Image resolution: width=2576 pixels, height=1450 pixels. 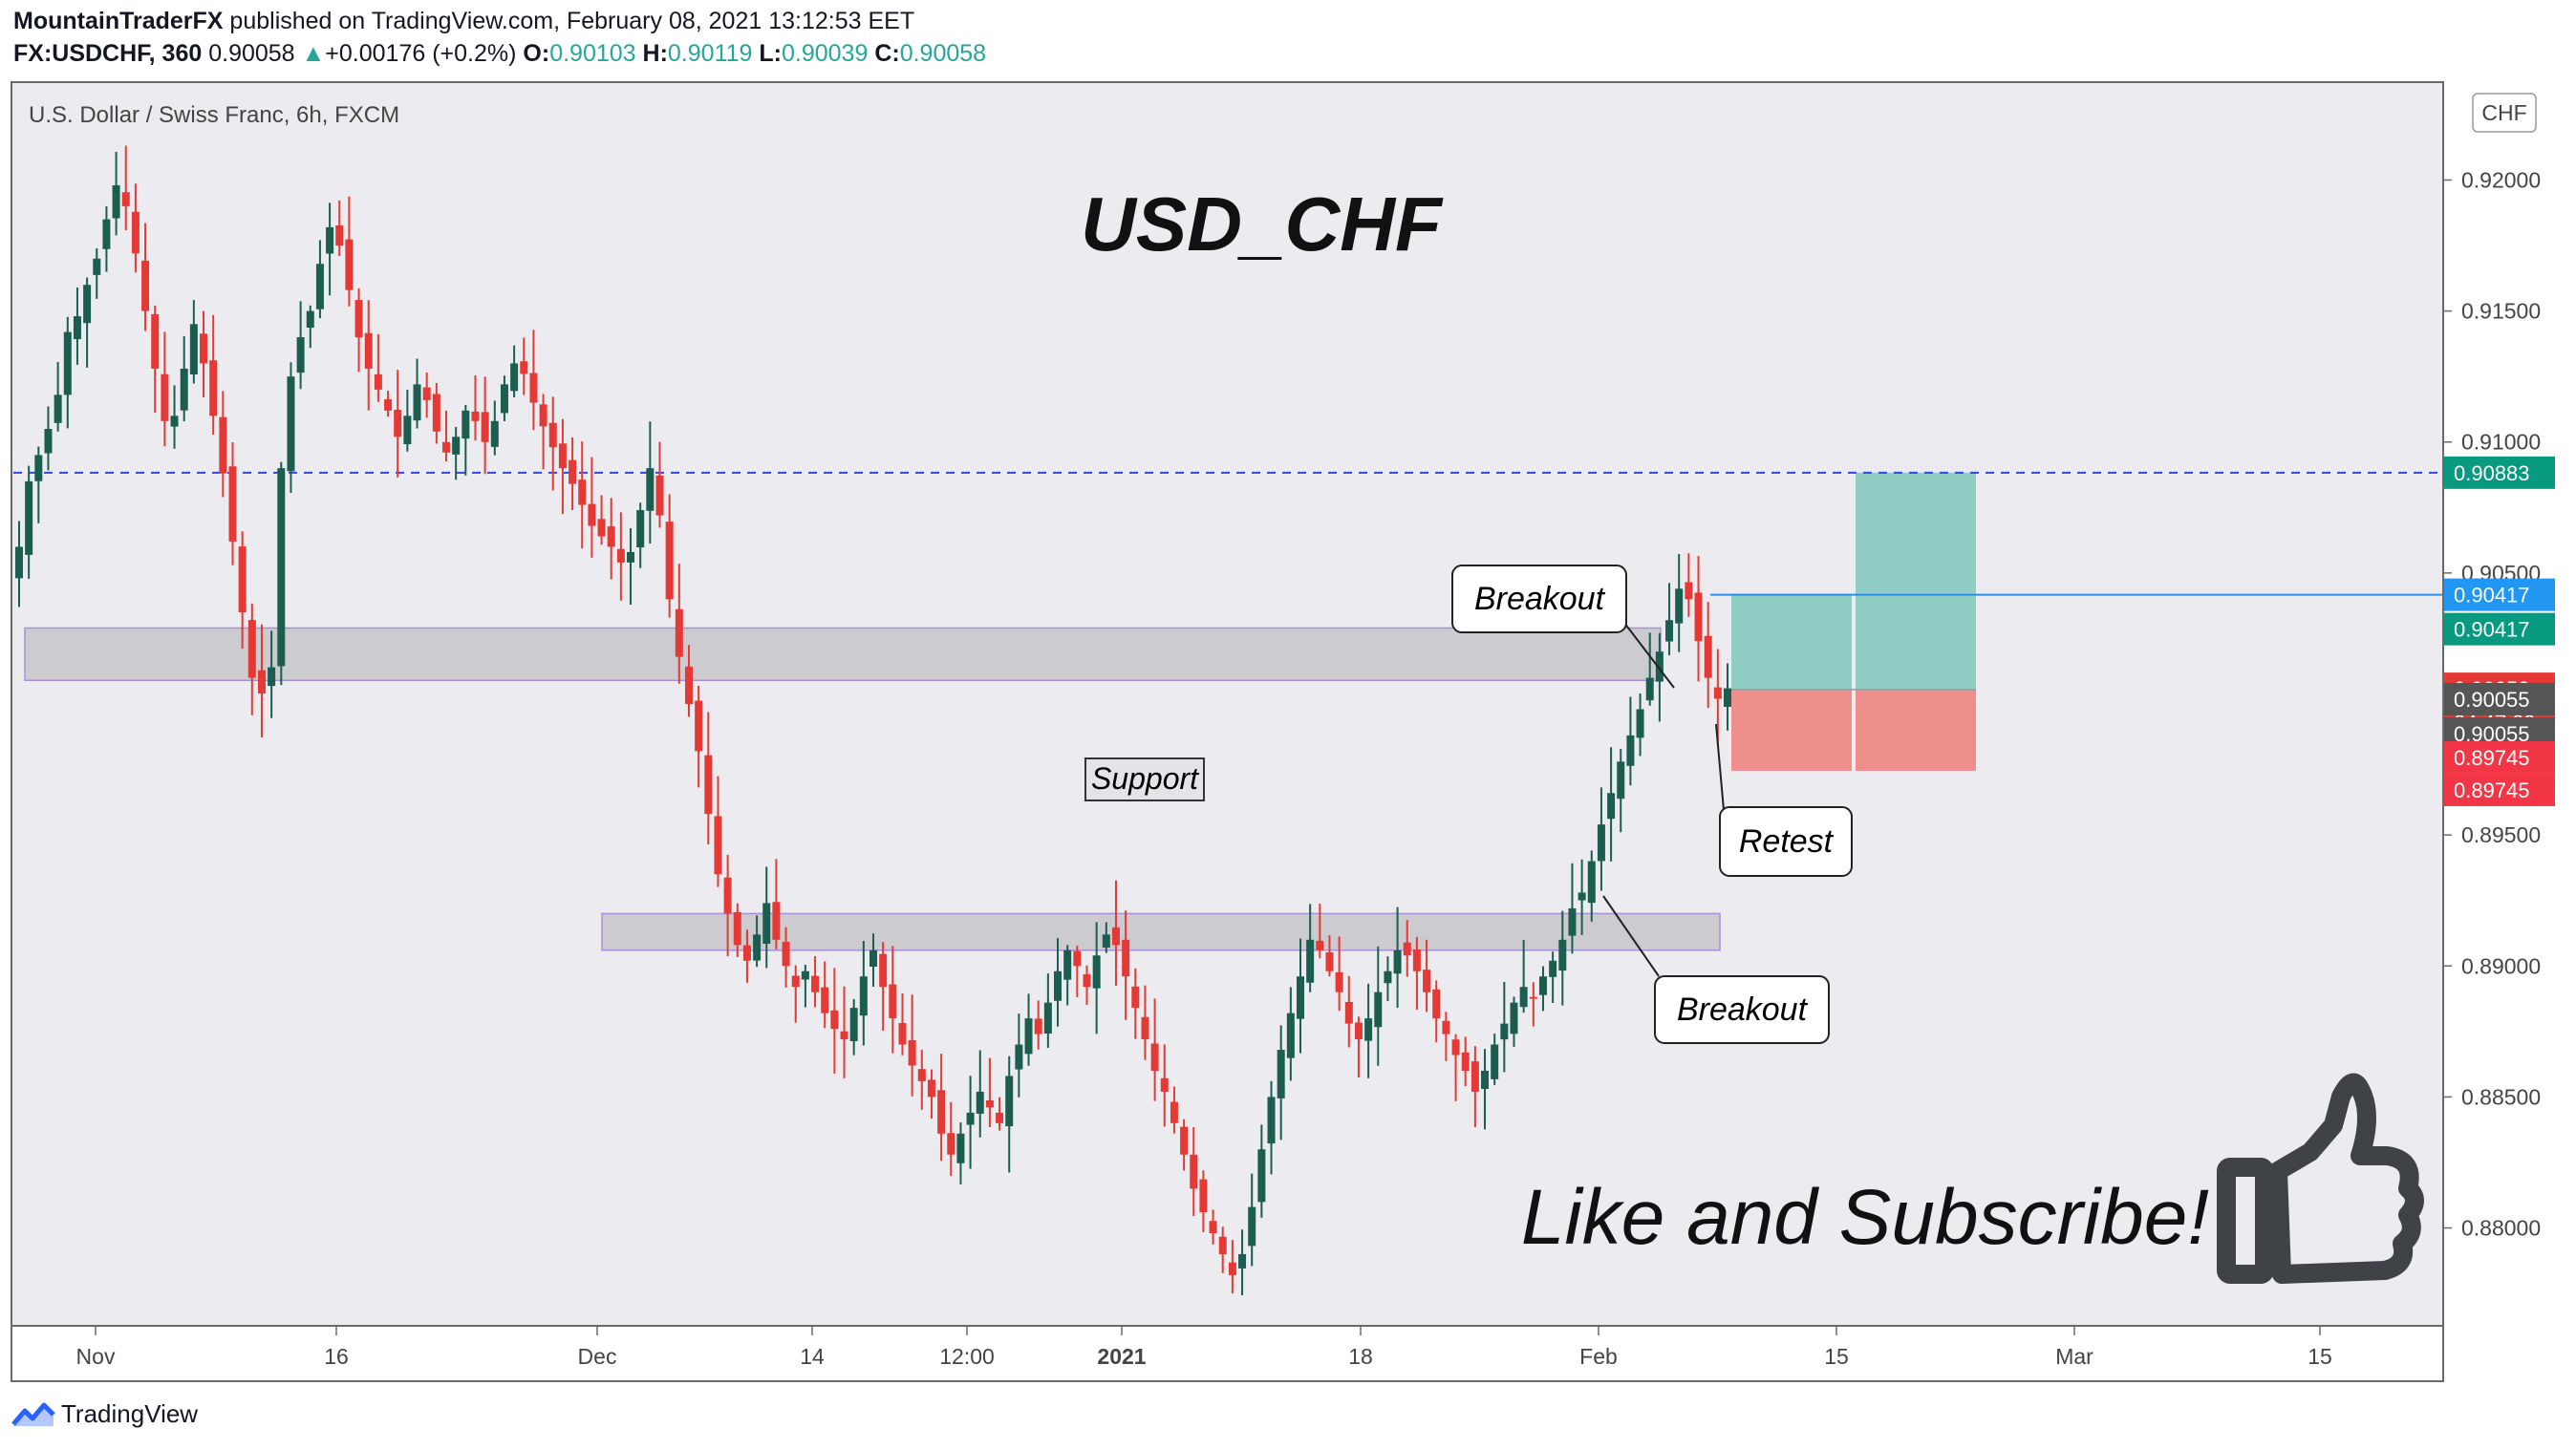 I want to click on currency-badge-box, so click(x=2504, y=113).